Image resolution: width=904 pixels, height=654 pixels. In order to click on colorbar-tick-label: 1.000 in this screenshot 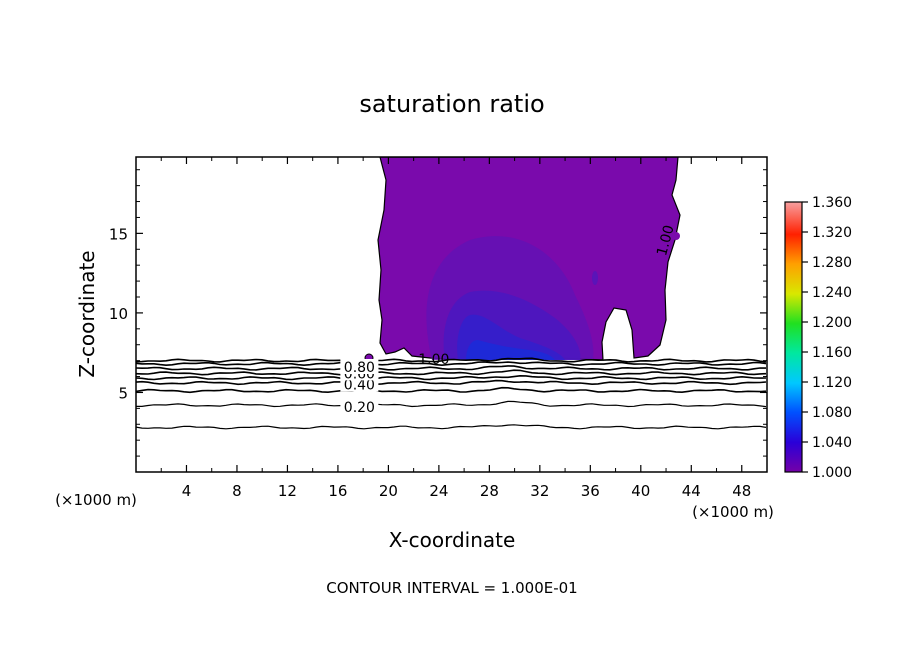, I will do `click(832, 473)`.